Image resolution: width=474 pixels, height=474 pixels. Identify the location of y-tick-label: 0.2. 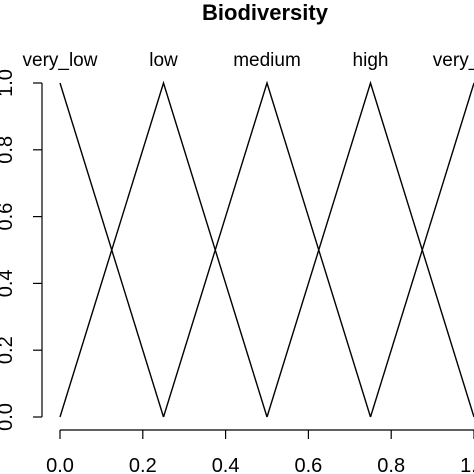
(8, 350).